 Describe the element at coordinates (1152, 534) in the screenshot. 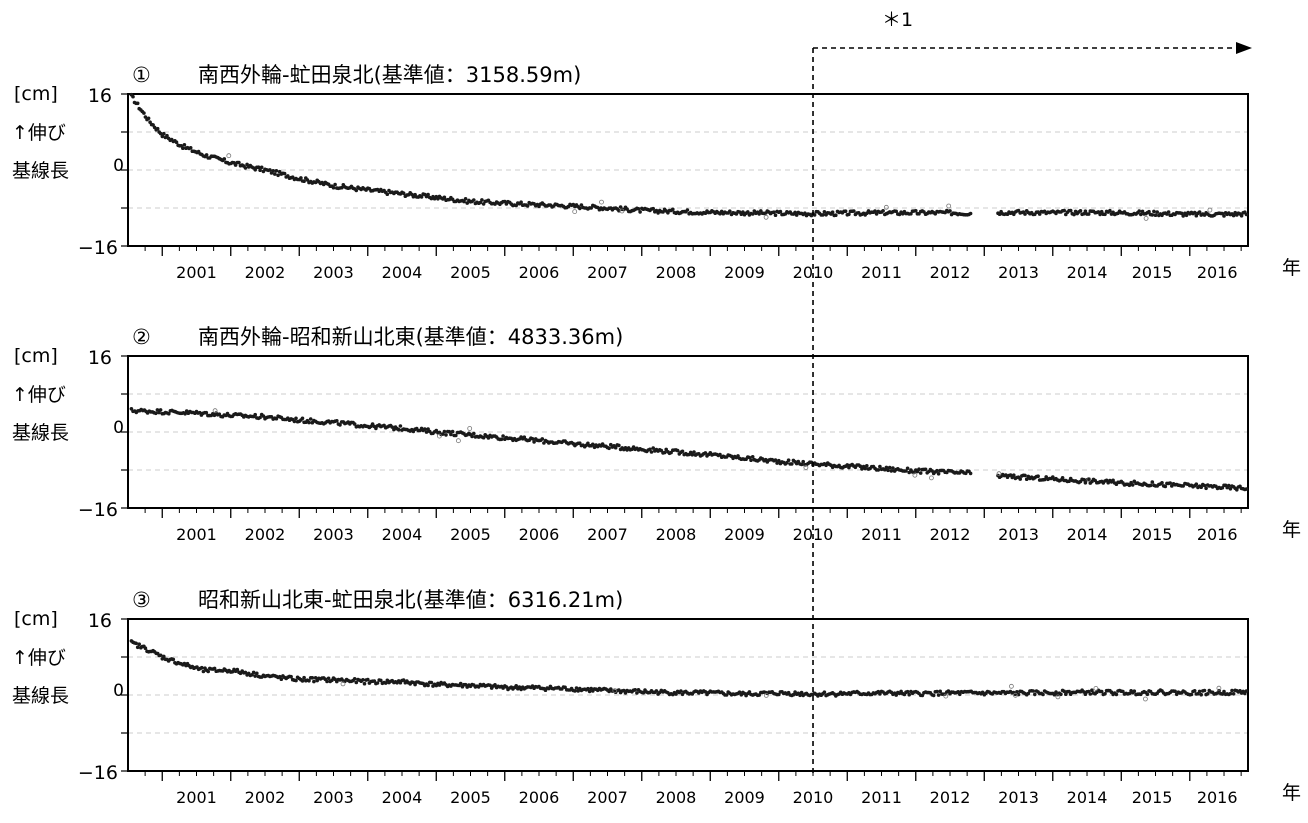

I see `x-tick-label: 2015` at that location.